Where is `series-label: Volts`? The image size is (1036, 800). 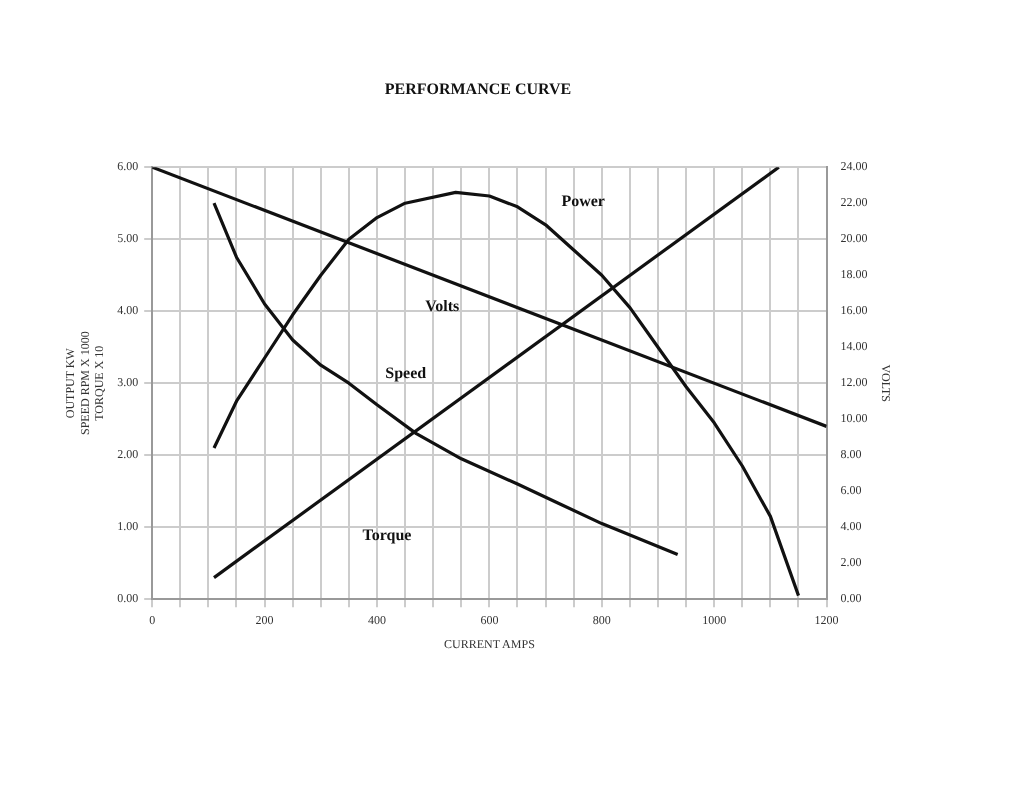
series-label: Volts is located at coordinates (442, 305).